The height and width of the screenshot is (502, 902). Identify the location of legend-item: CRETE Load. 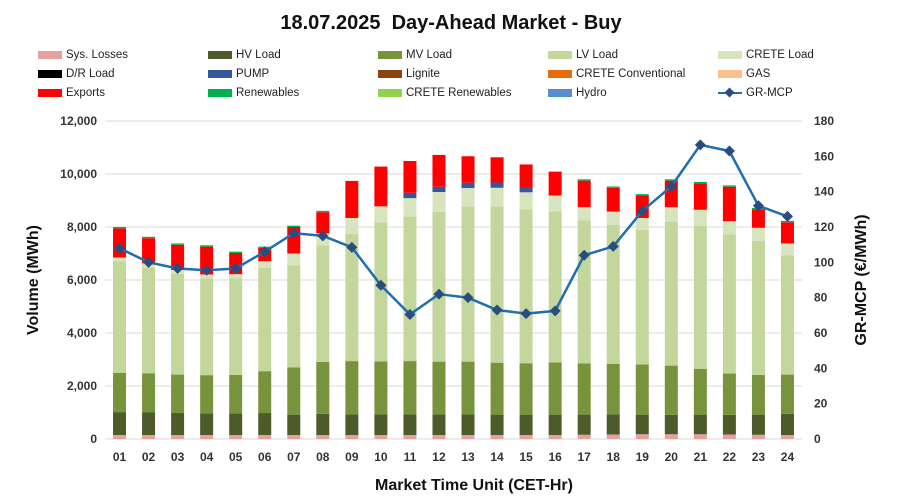
(766, 55).